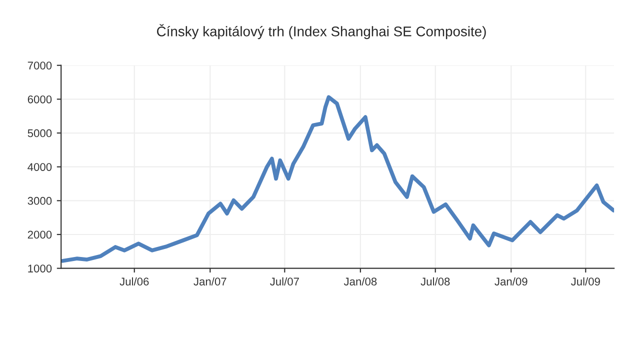 The image size is (643, 344). What do you see at coordinates (134, 281) in the screenshot?
I see `x-tick-label: Jul/06` at bounding box center [134, 281].